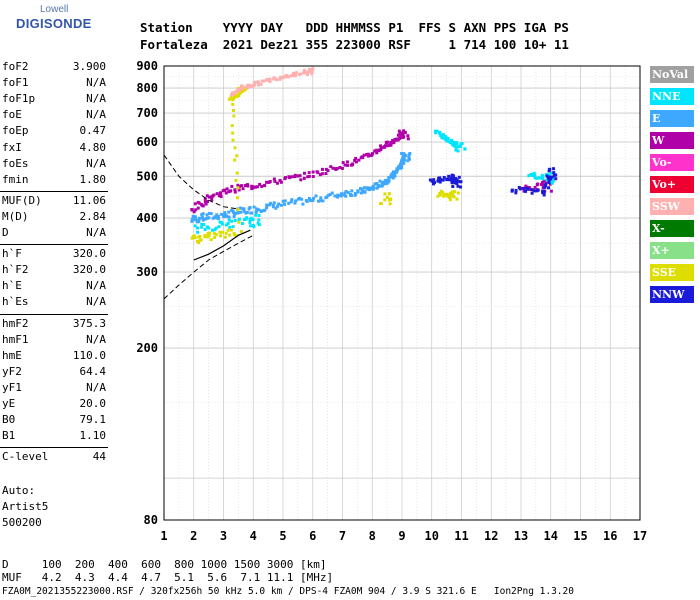 The image size is (700, 600). What do you see at coordinates (672, 294) in the screenshot?
I see `legend-item: NNW` at bounding box center [672, 294].